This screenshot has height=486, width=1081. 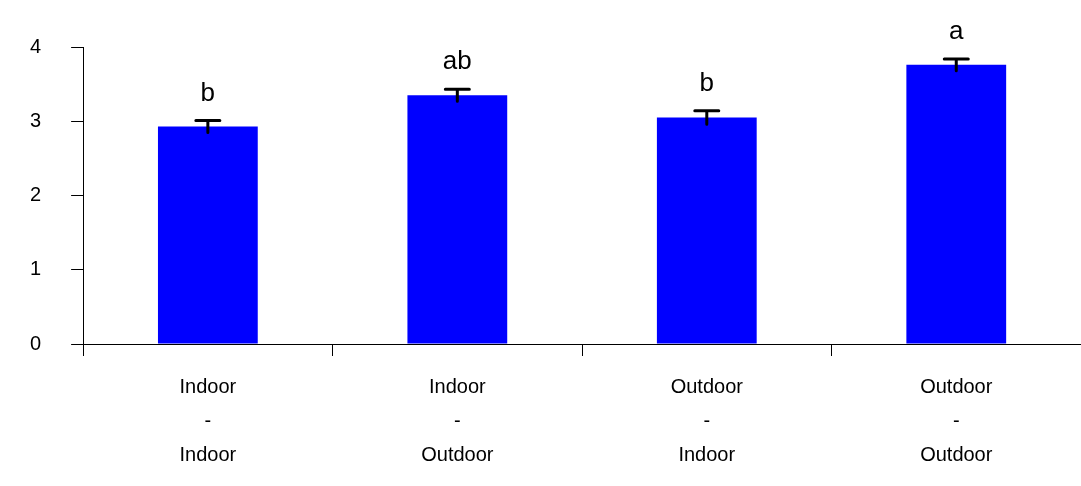 I want to click on x-tick-label: Indoor - Outdoor, so click(x=457, y=419).